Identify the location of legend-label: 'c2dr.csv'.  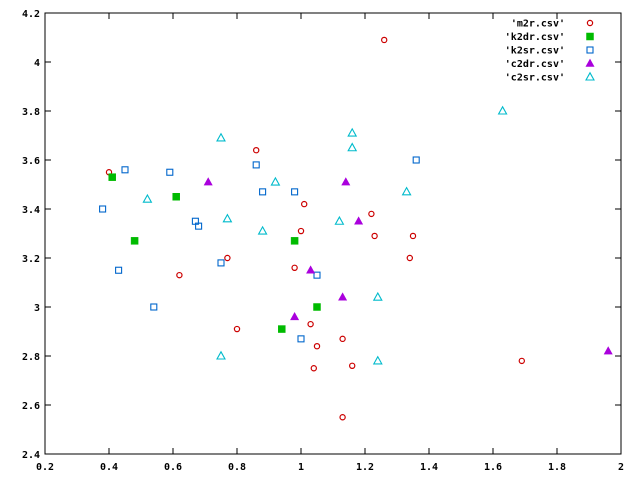
(535, 64).